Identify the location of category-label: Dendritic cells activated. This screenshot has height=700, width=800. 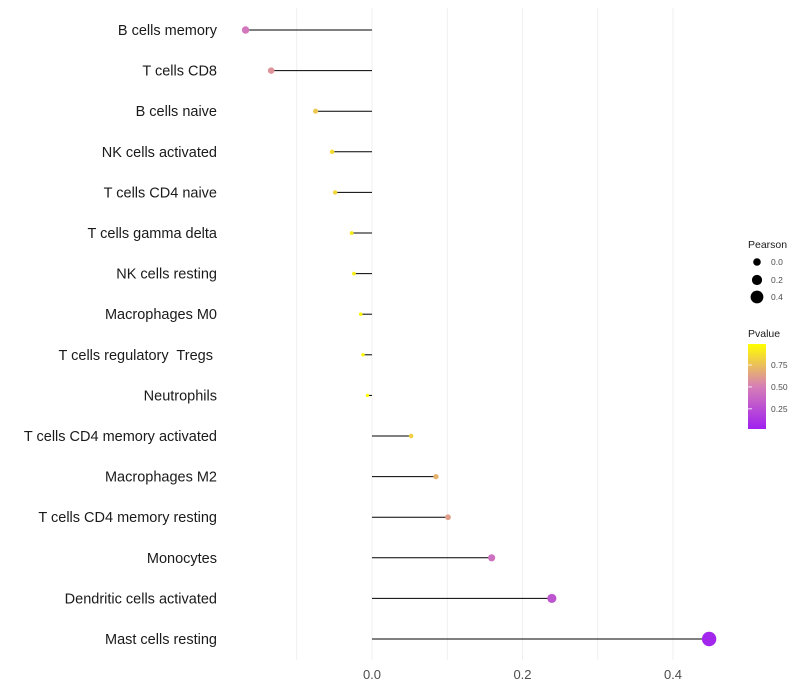
(141, 599).